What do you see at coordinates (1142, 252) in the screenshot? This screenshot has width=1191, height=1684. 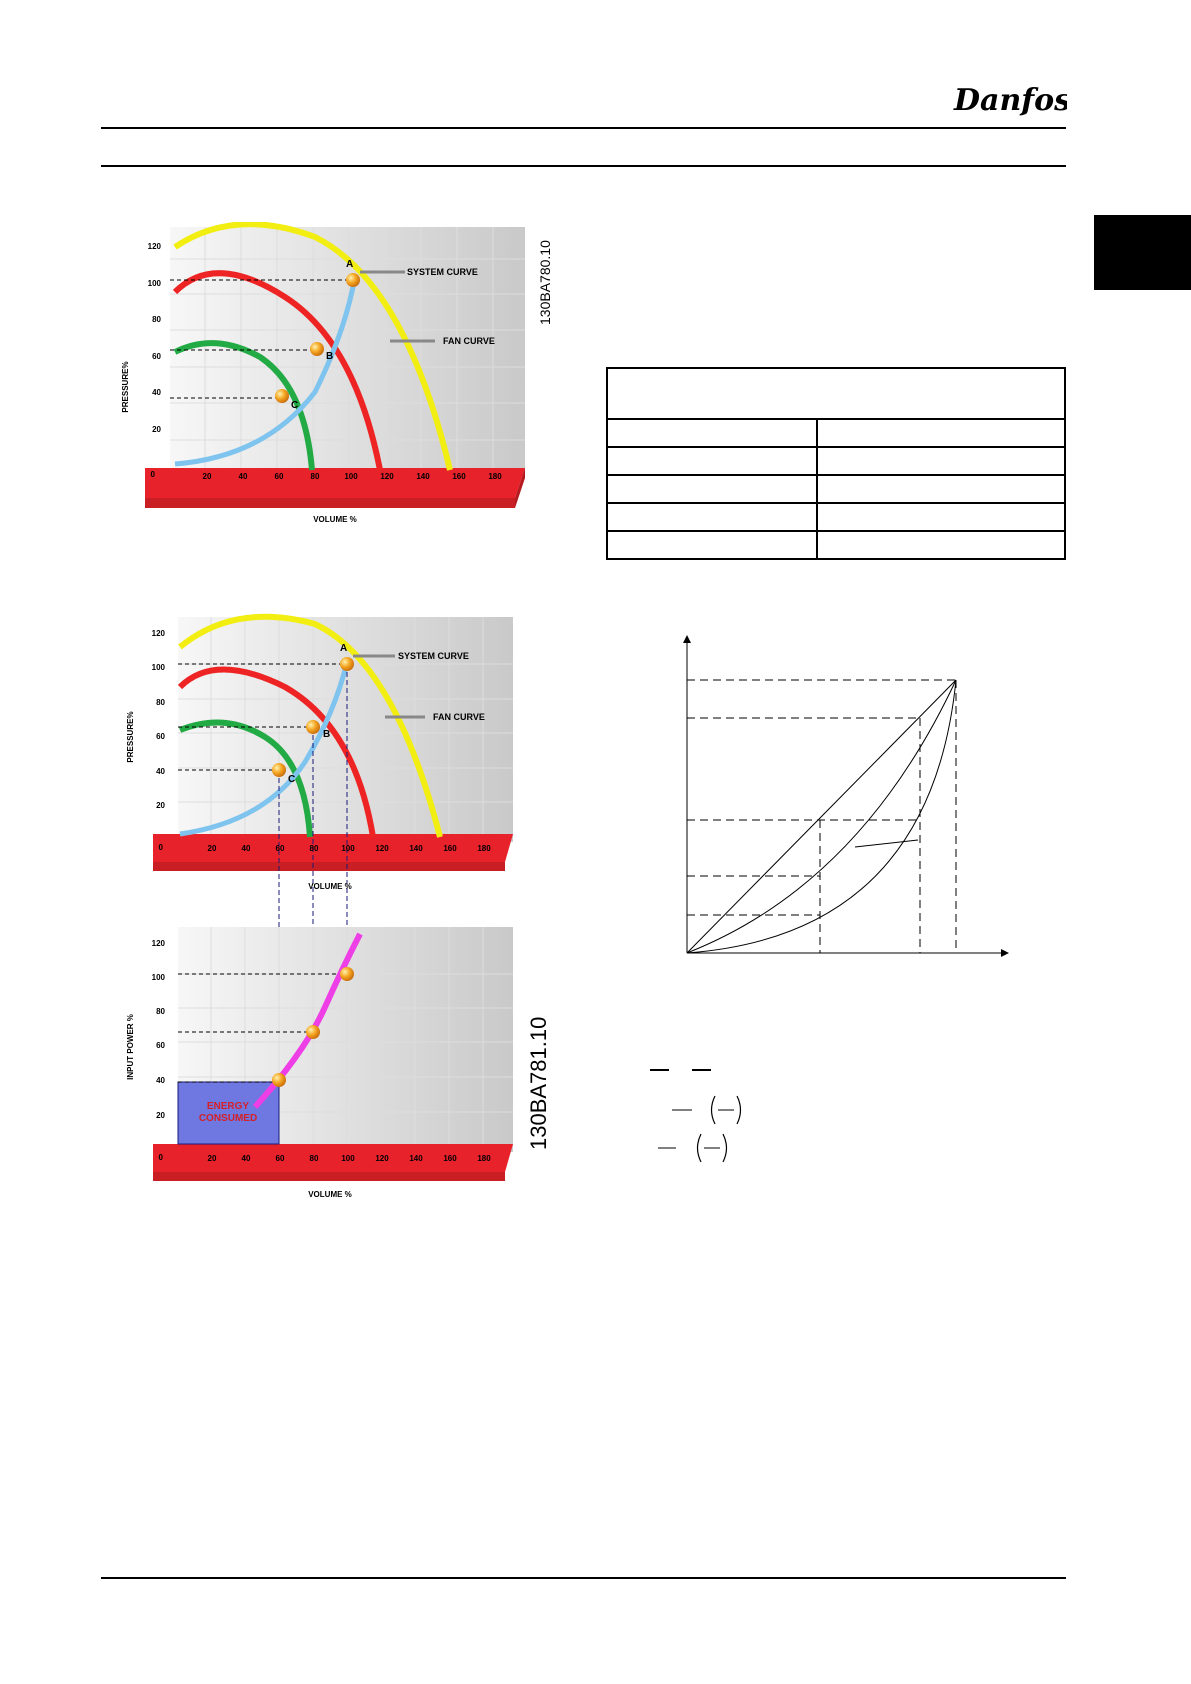 I see `chapter-tab` at bounding box center [1142, 252].